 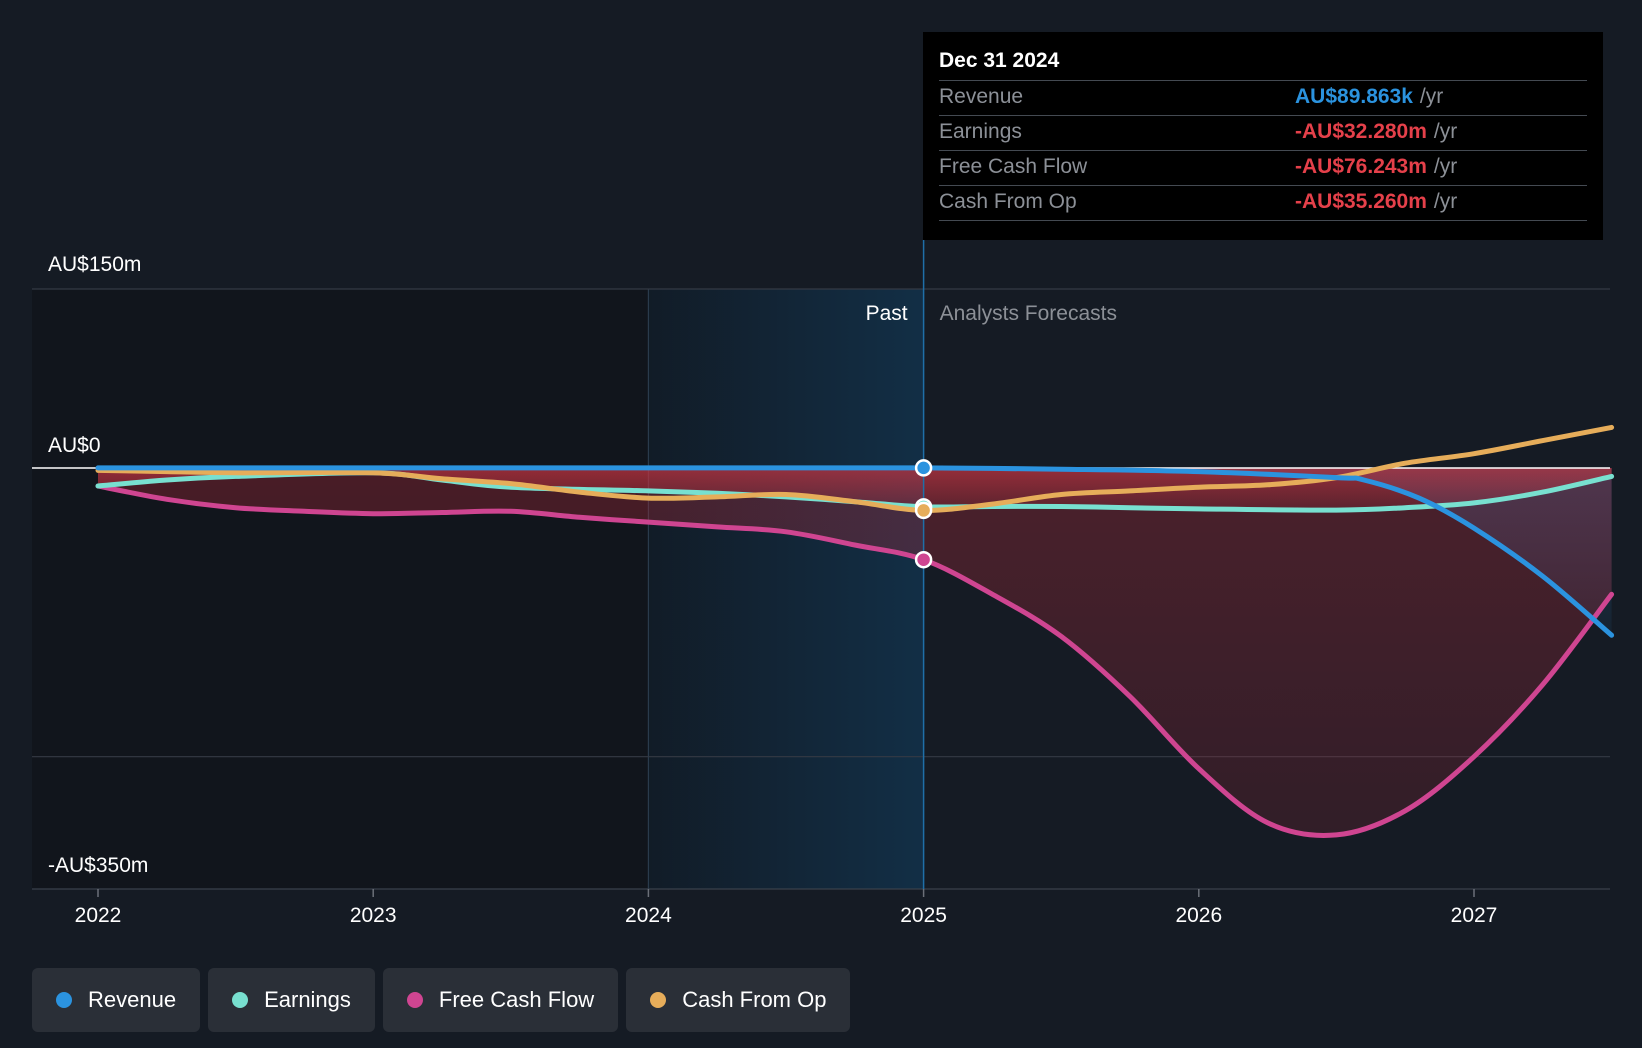 I want to click on tooltip-row-free-cash-flow: Free Cash Flow -AU$76.243m /yr, so click(x=1263, y=168).